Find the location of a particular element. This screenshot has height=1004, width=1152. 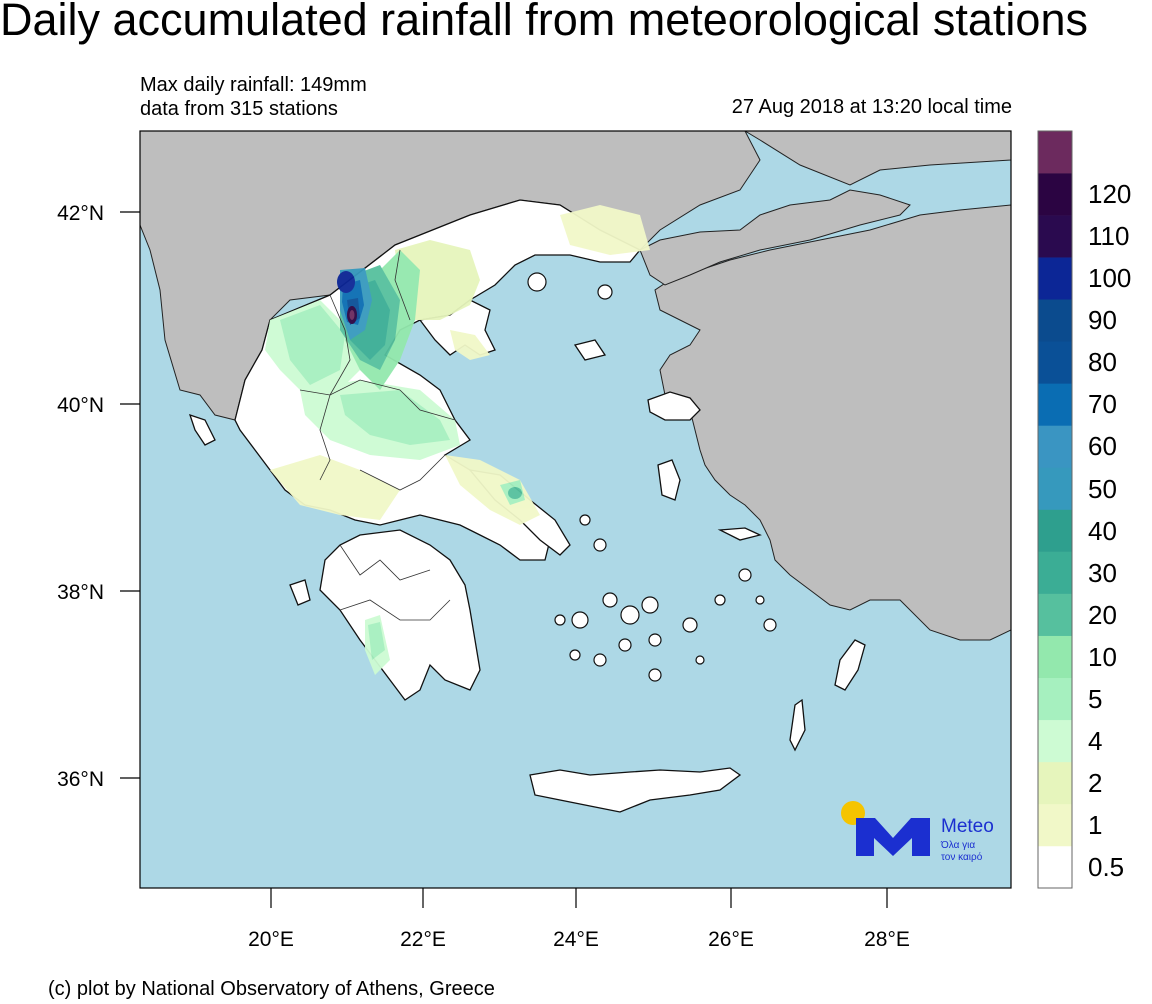

colorbar-label: 80 is located at coordinates (1102, 362).